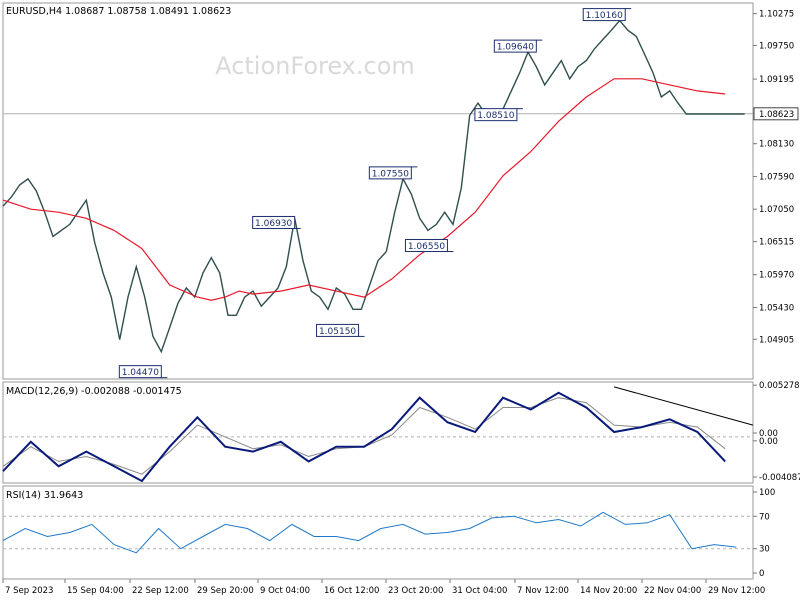  I want to click on x-axis-tick: 29 Nov 12:00, so click(736, 591).